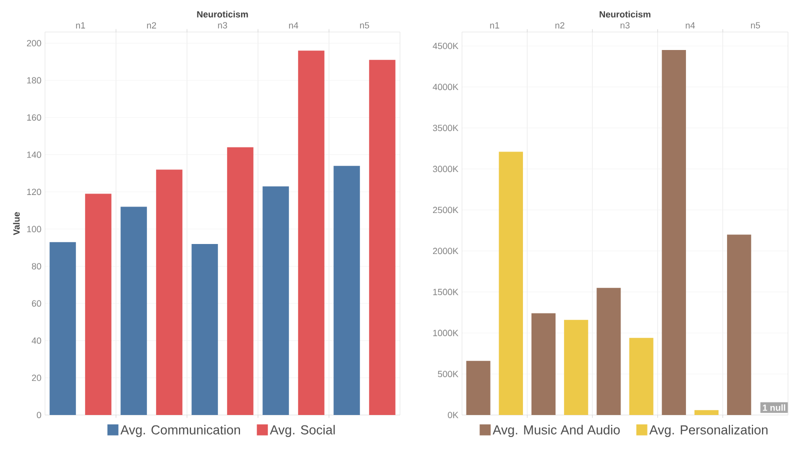  I want to click on y-tick-label: 60, so click(37, 303).